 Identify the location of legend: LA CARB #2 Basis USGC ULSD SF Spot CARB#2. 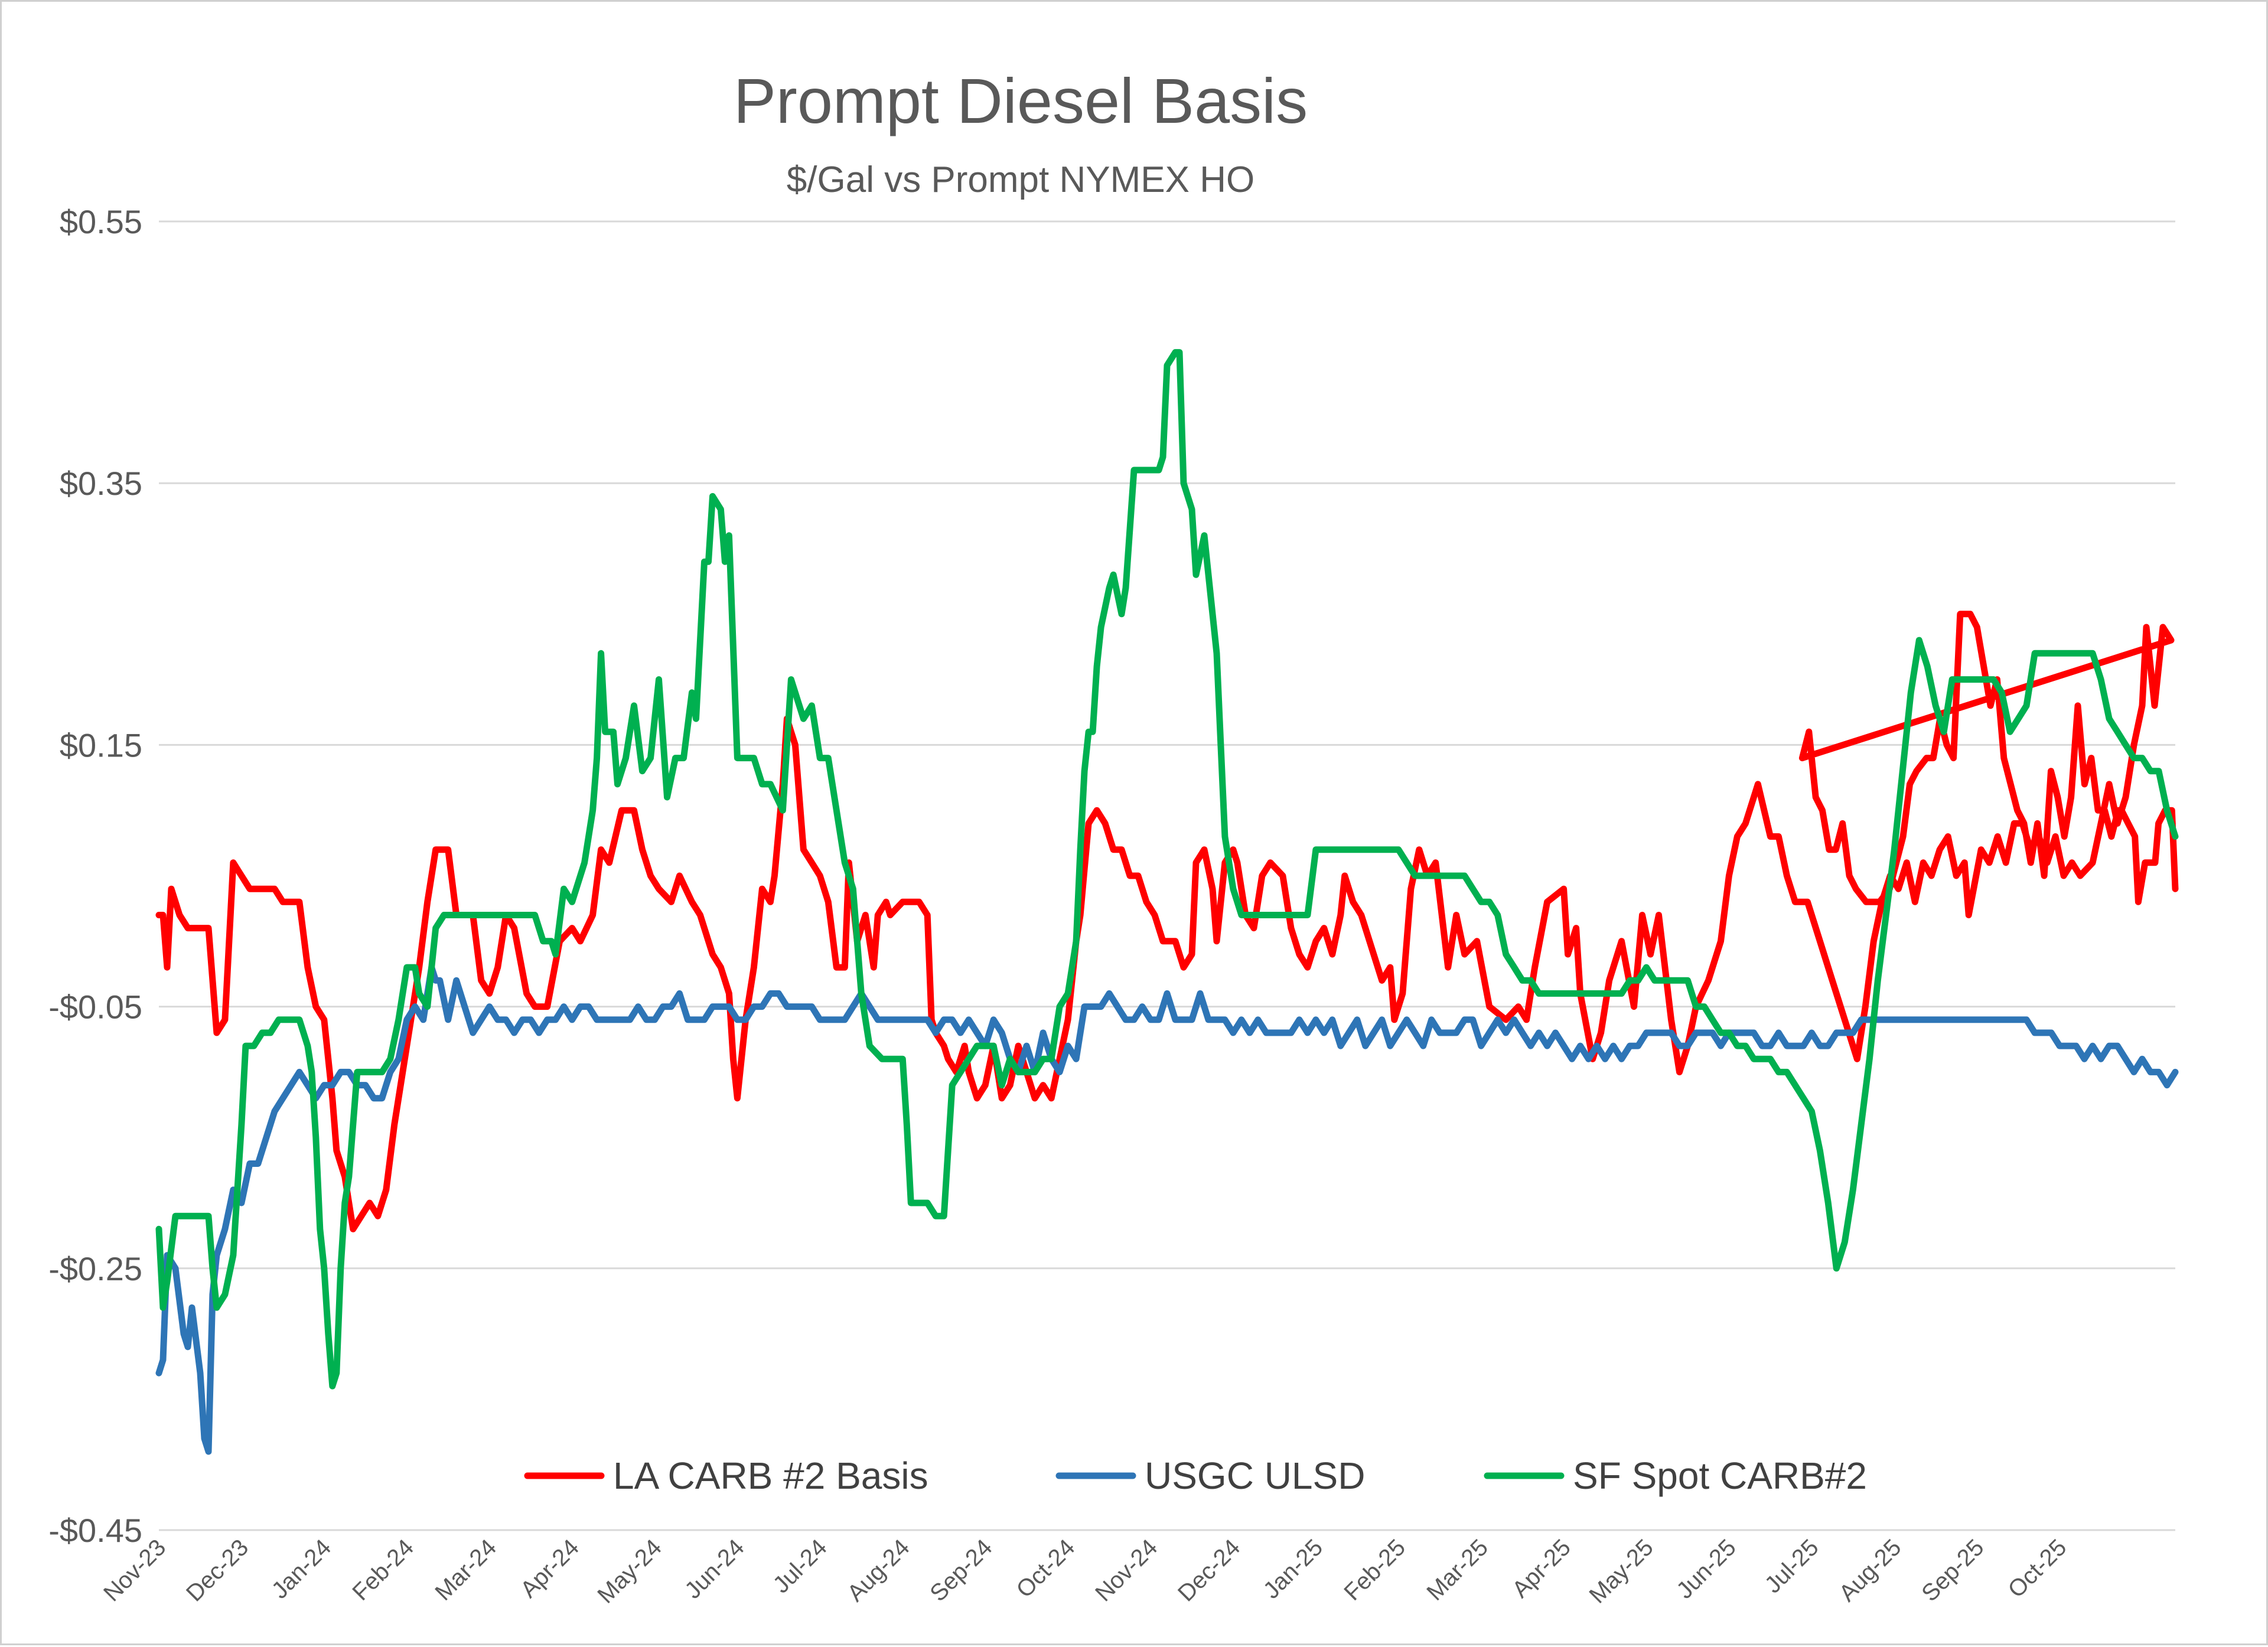
(1195, 1475).